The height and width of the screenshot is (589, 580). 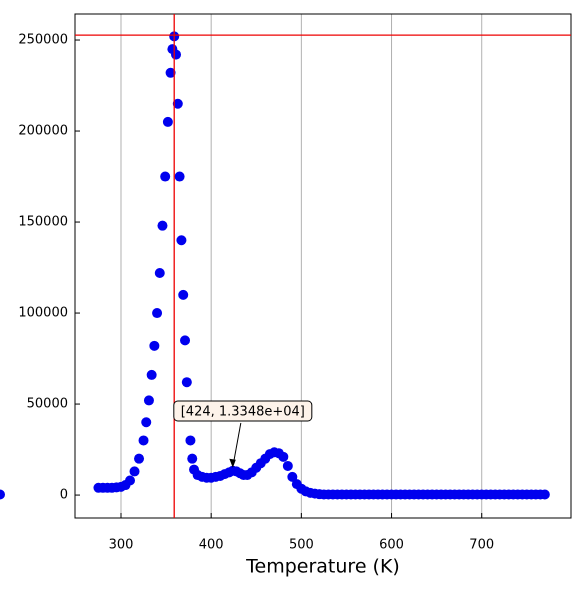 I want to click on annotation-text: [424, 1.3348e+04], so click(x=243, y=412).